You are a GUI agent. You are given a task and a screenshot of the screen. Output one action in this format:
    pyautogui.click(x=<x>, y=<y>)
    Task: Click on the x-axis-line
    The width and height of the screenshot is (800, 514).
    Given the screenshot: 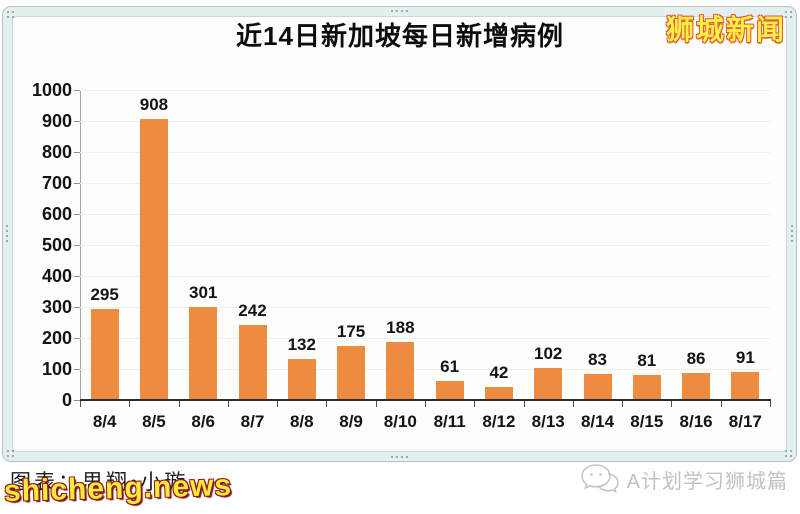 What is the action you would take?
    pyautogui.click(x=425, y=400)
    